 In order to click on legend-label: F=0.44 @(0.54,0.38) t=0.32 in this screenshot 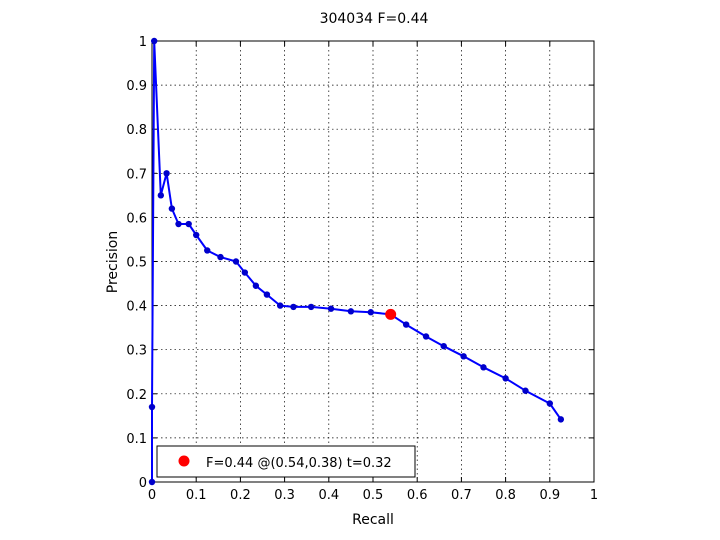, I will do `click(299, 463)`.